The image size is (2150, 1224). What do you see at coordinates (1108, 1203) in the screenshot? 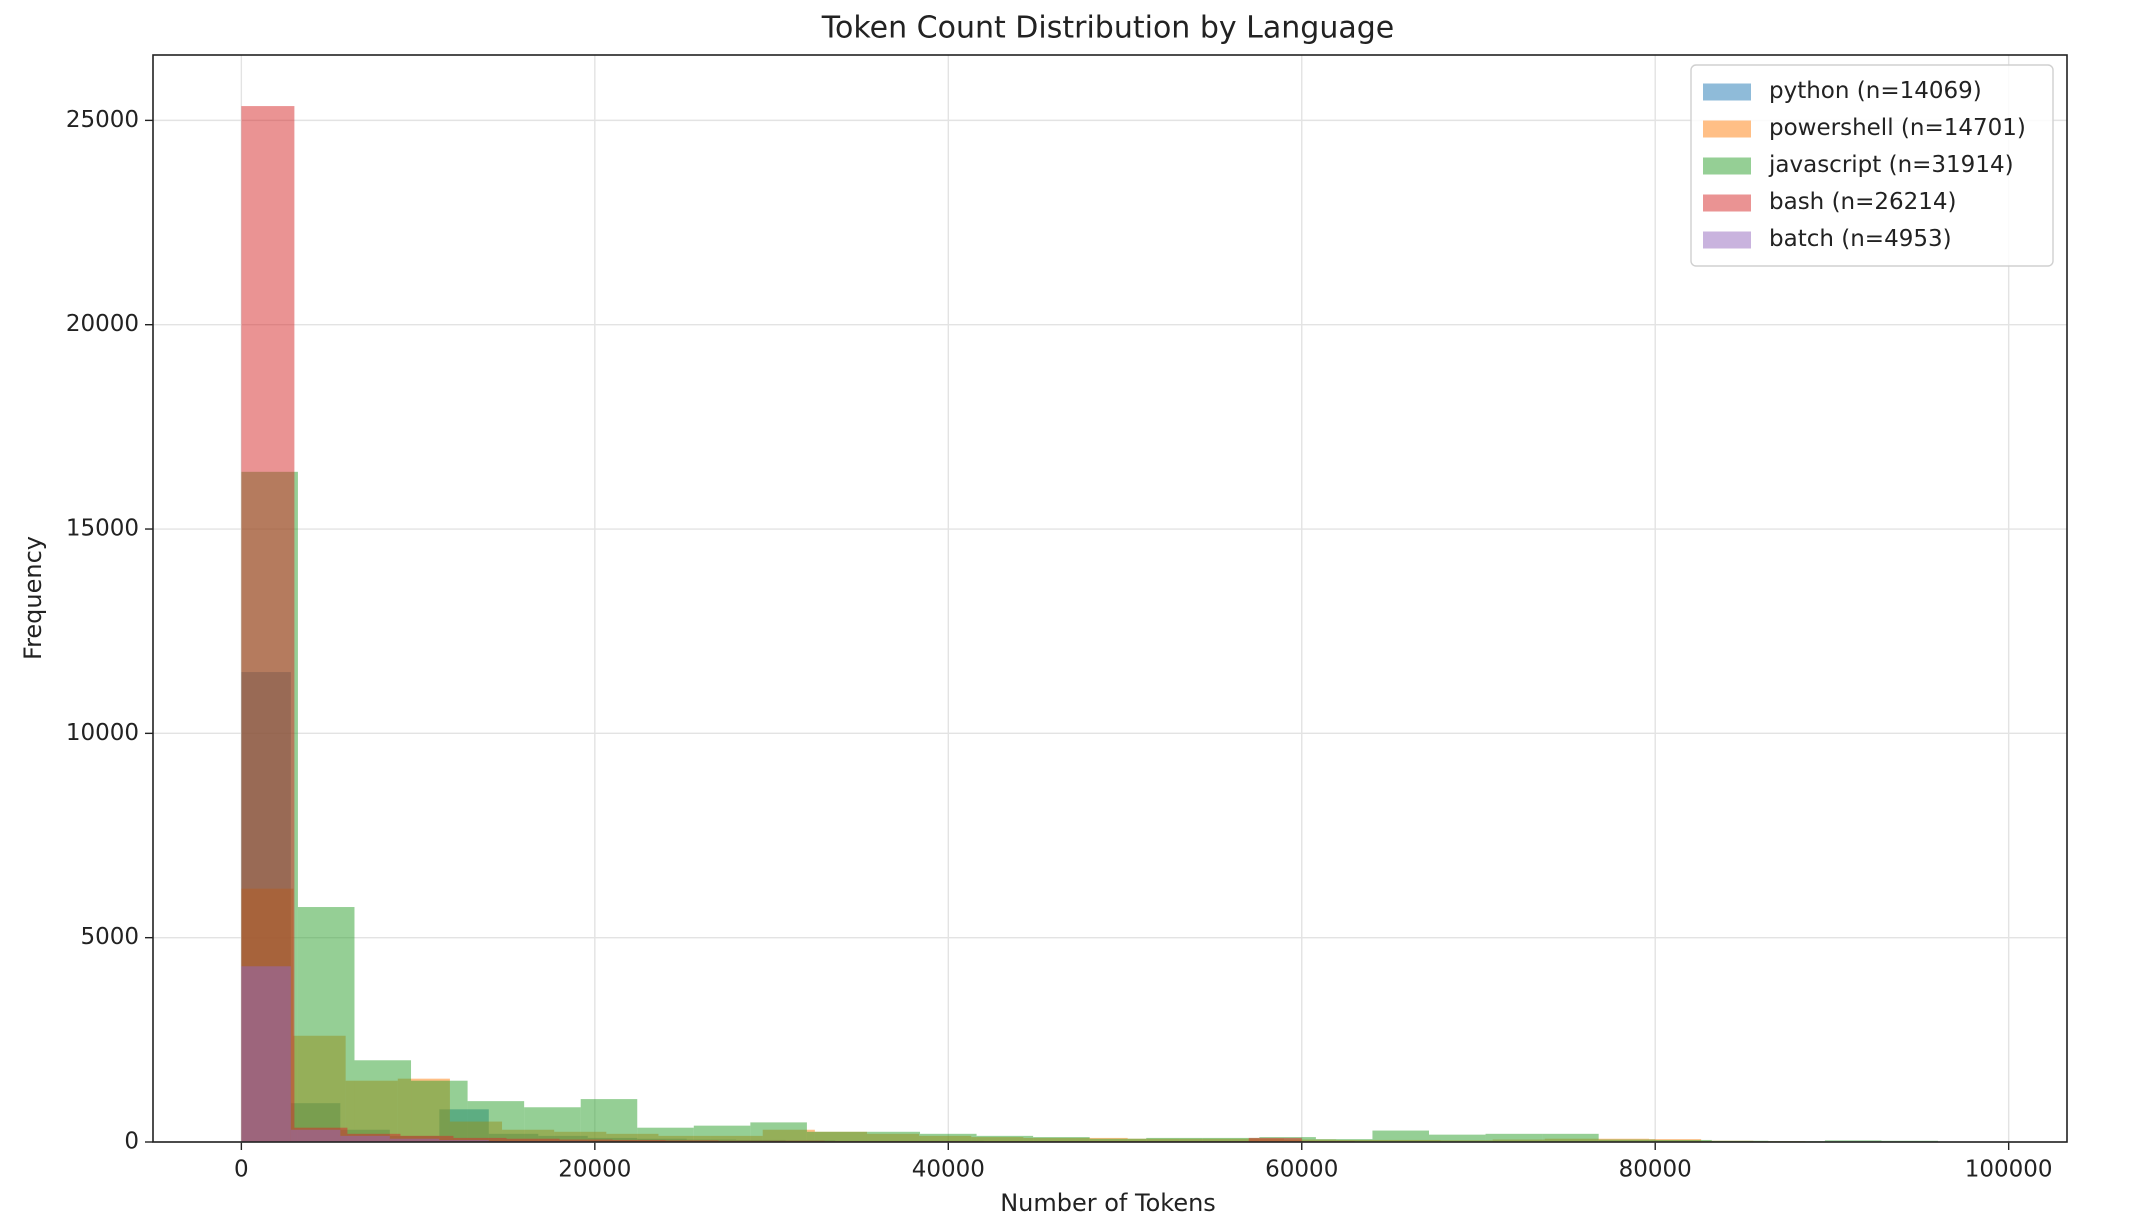
I see `x-axis-label: Number of Tokens` at bounding box center [1108, 1203].